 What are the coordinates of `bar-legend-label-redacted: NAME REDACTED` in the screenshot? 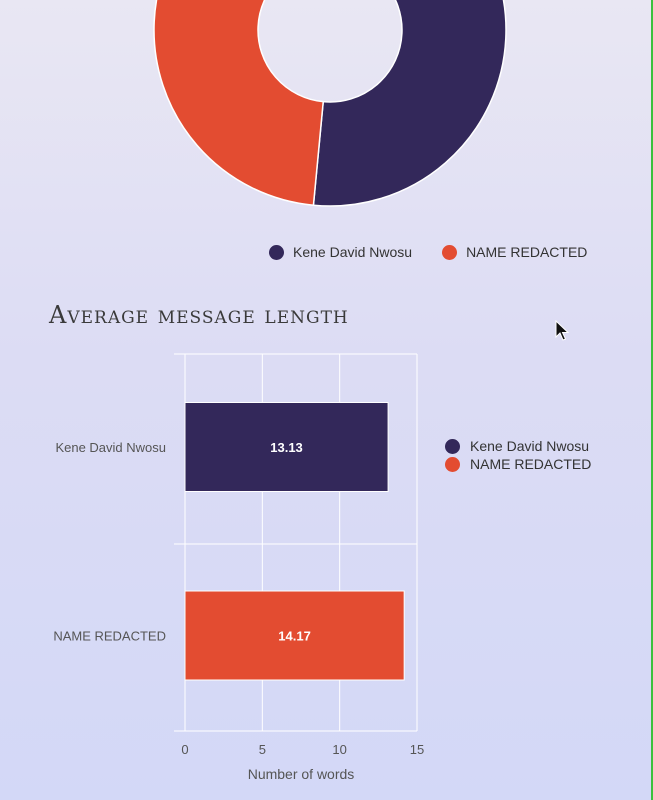 It's located at (531, 464).